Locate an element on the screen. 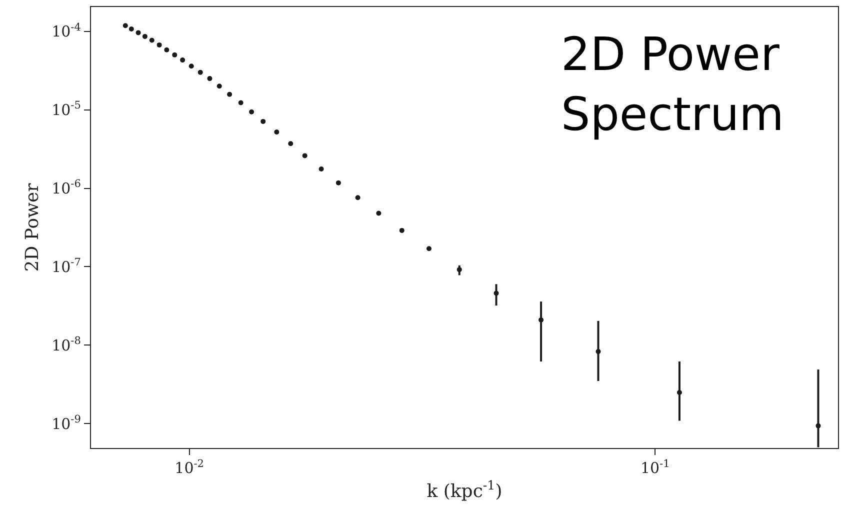 The image size is (846, 505). y-tick-label: 10$^{-7}$ is located at coordinates (66, 266).